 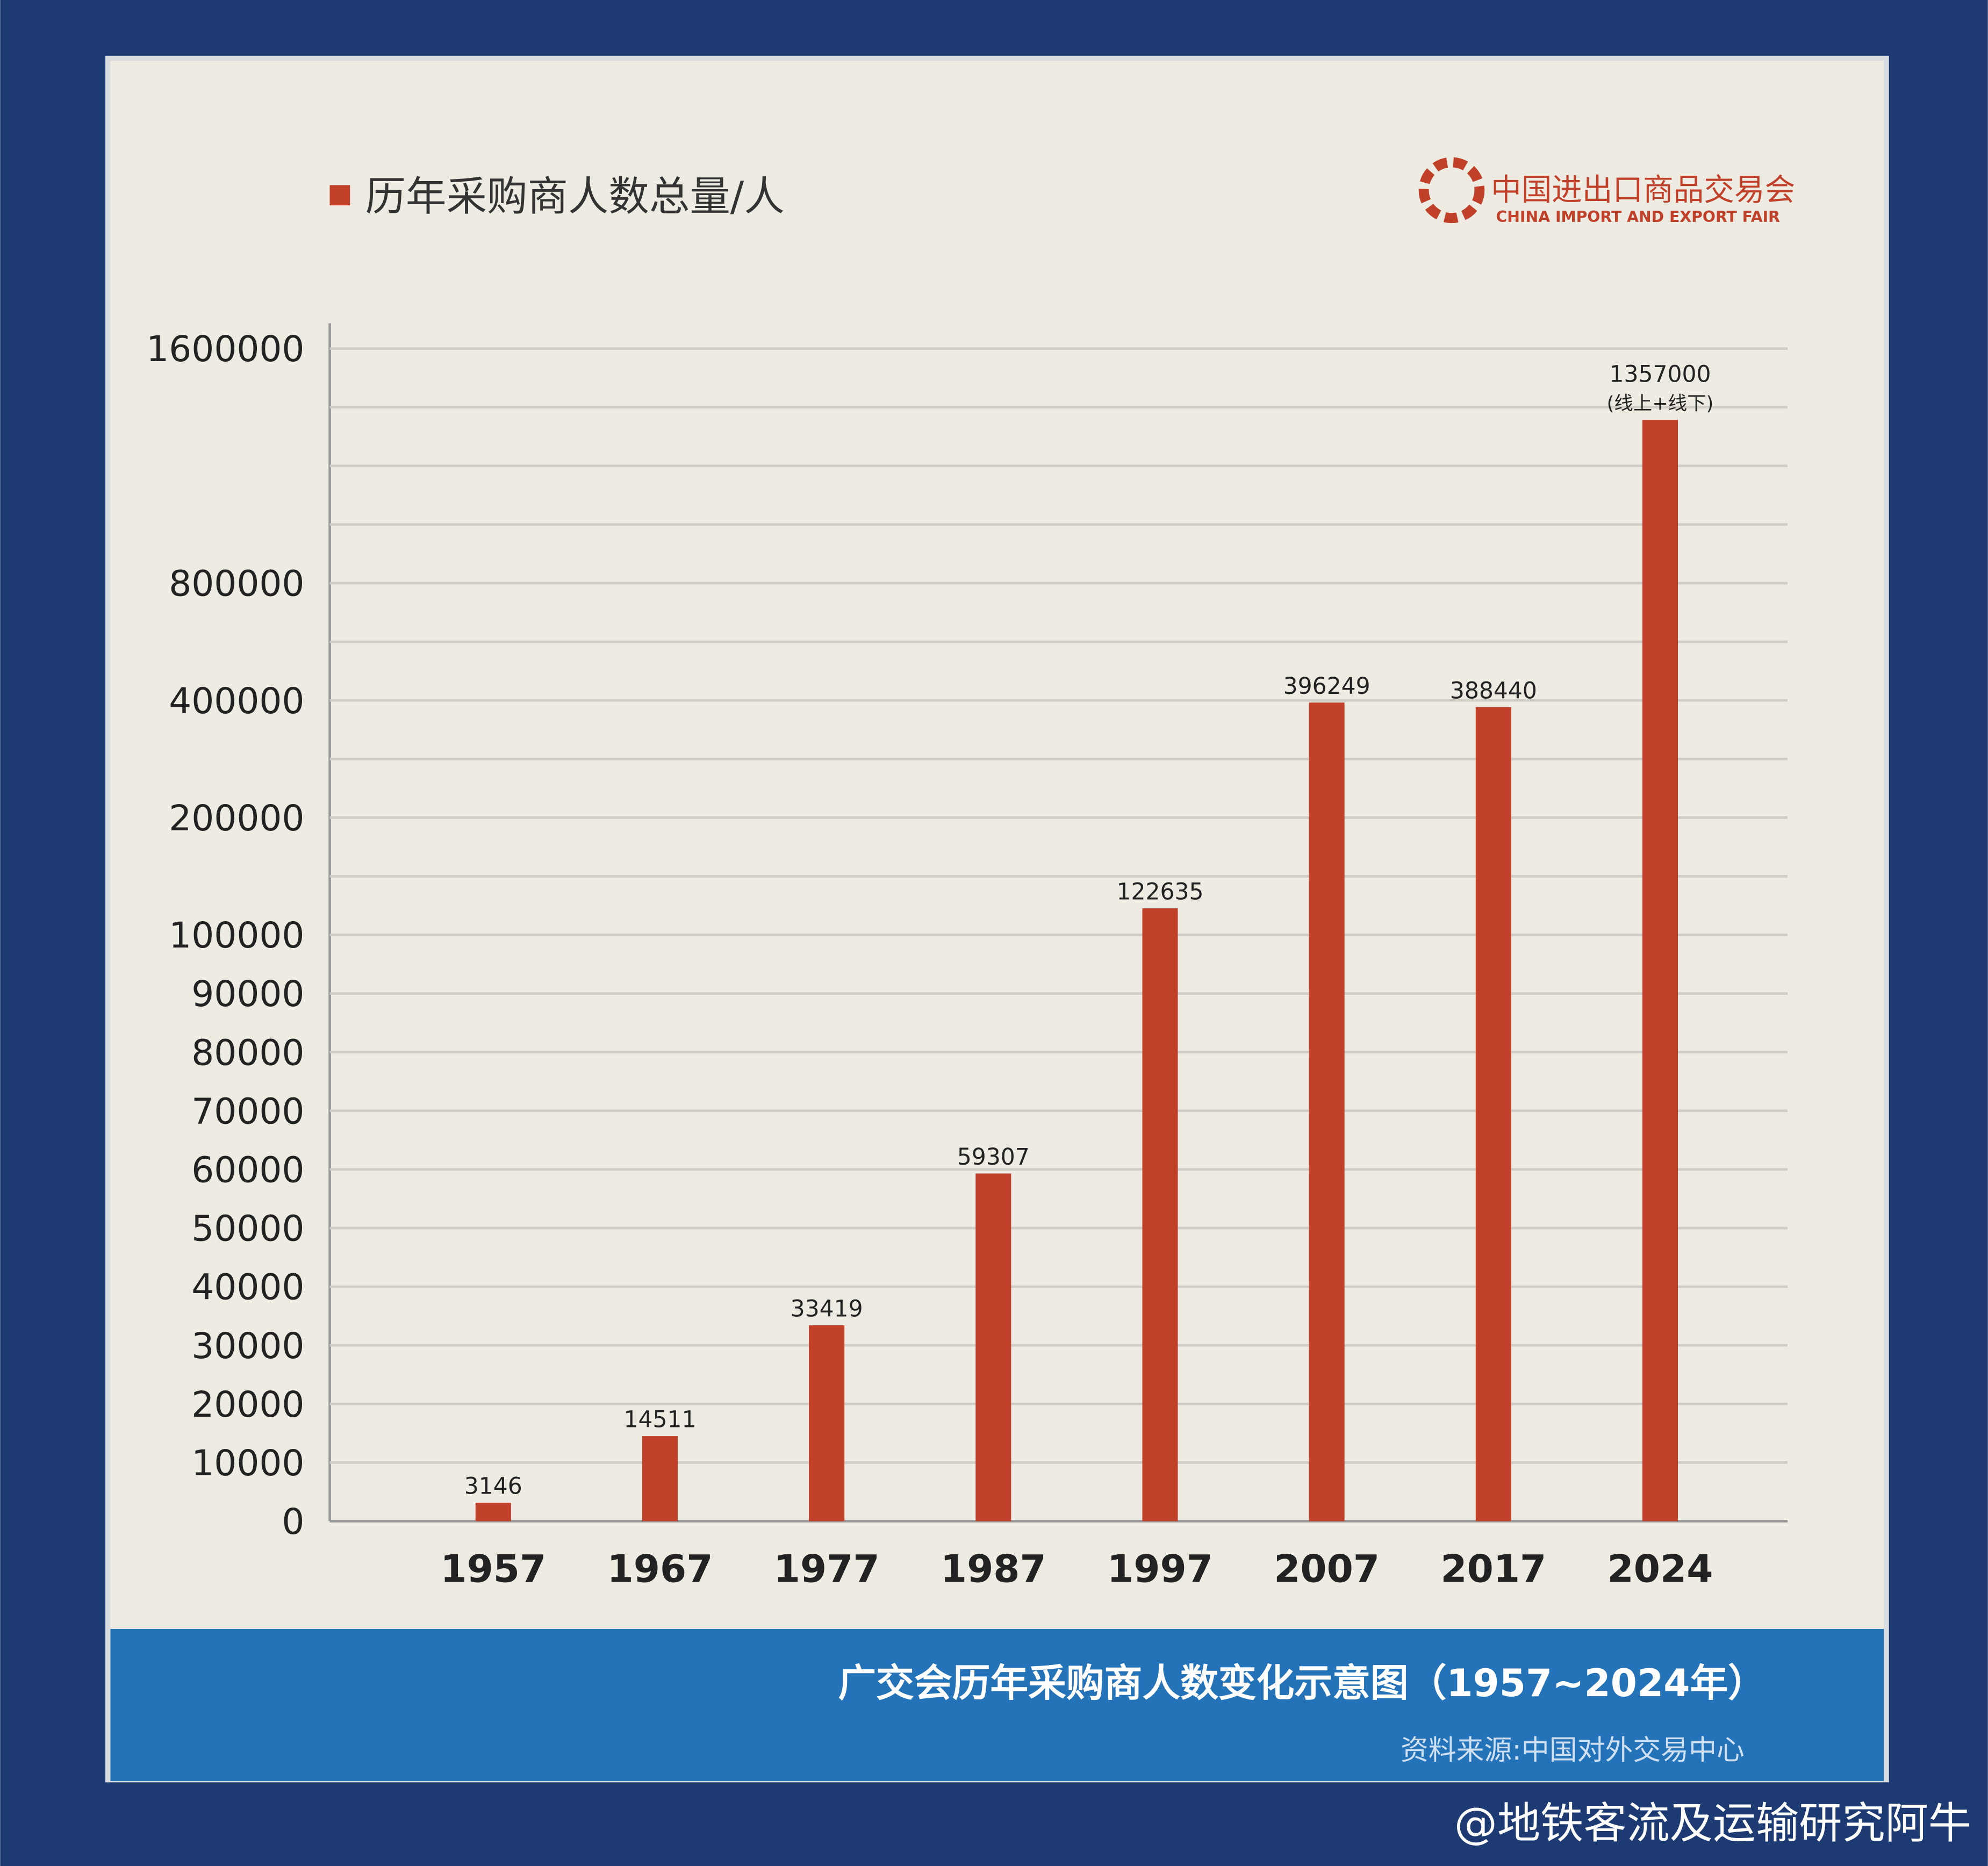 I want to click on value-label: 33419, so click(x=827, y=1309).